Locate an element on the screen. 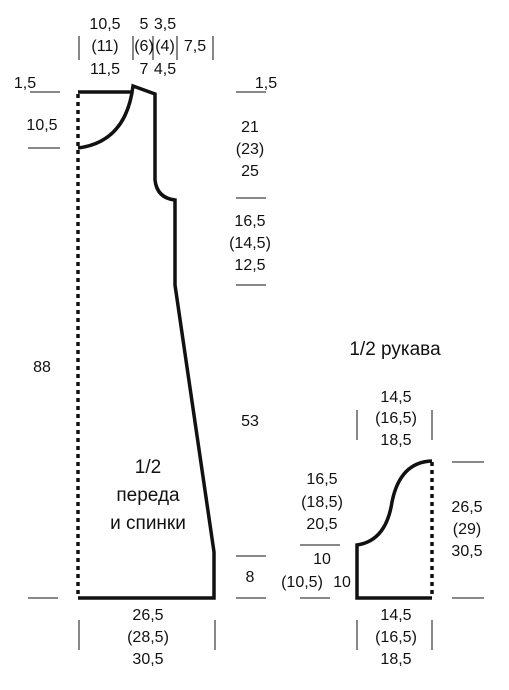 Image resolution: width=509 pixels, height=690 pixels. label: 4,5 is located at coordinates (165, 69).